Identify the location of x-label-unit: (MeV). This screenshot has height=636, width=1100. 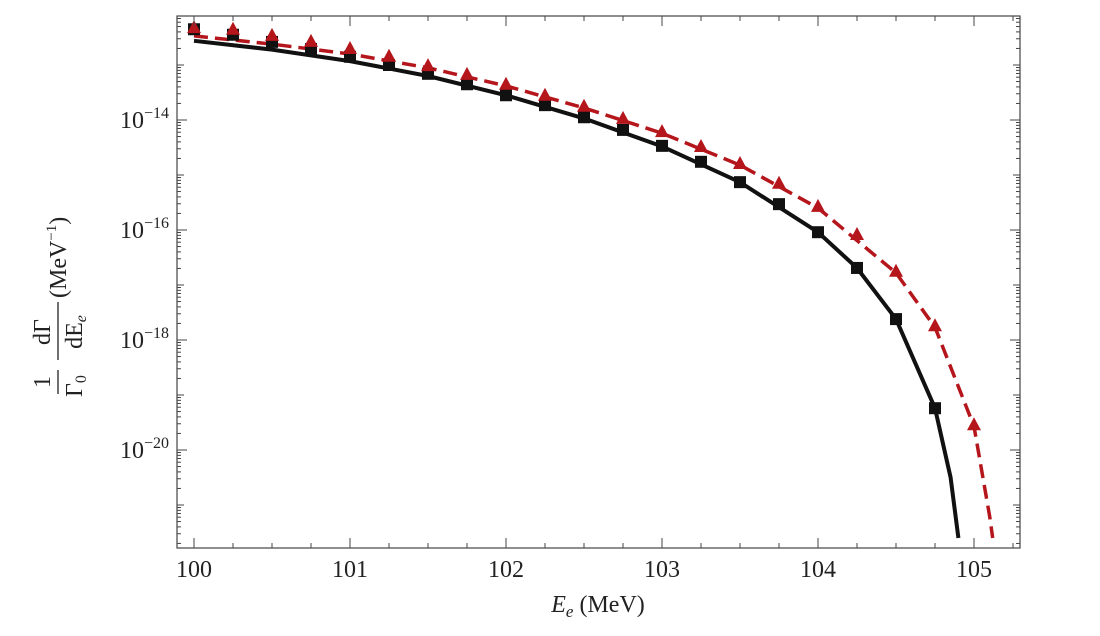
(608, 605).